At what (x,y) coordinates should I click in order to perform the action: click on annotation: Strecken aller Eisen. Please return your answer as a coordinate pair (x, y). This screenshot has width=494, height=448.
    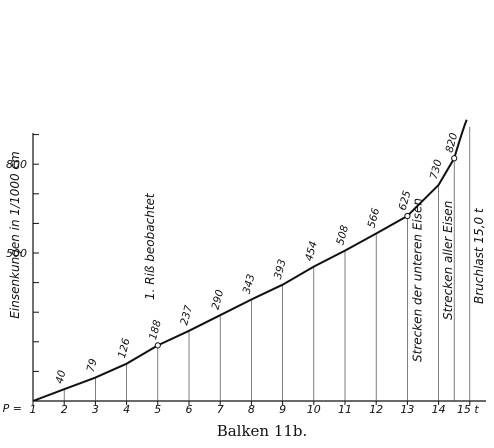
    Looking at the image, I should click on (448, 260).